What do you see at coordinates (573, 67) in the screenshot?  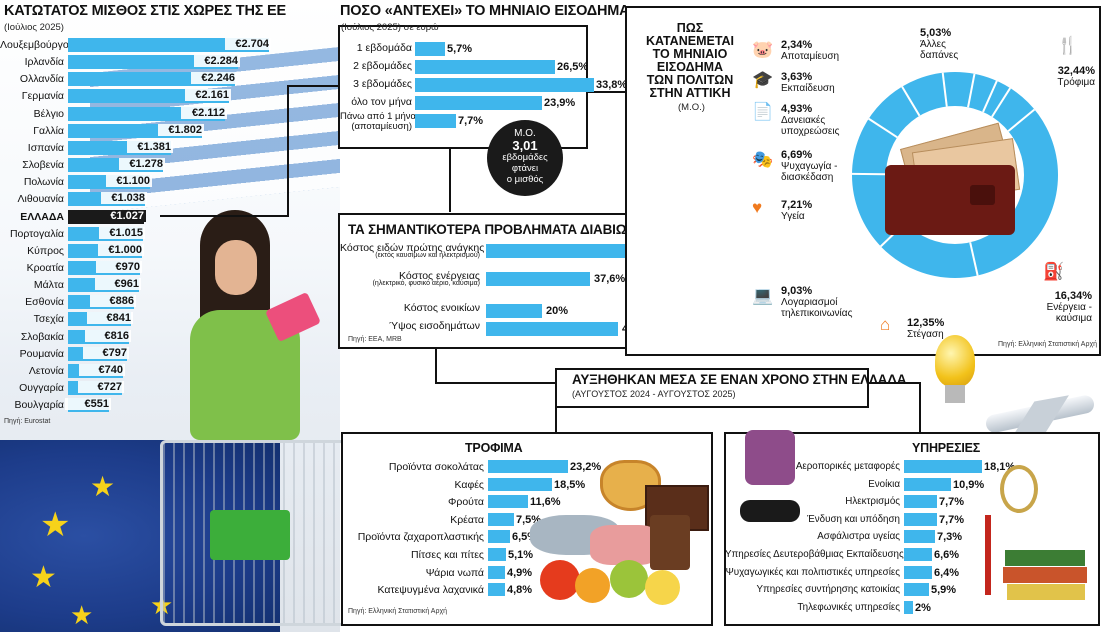 I see `income-value-label: 26,5%` at bounding box center [573, 67].